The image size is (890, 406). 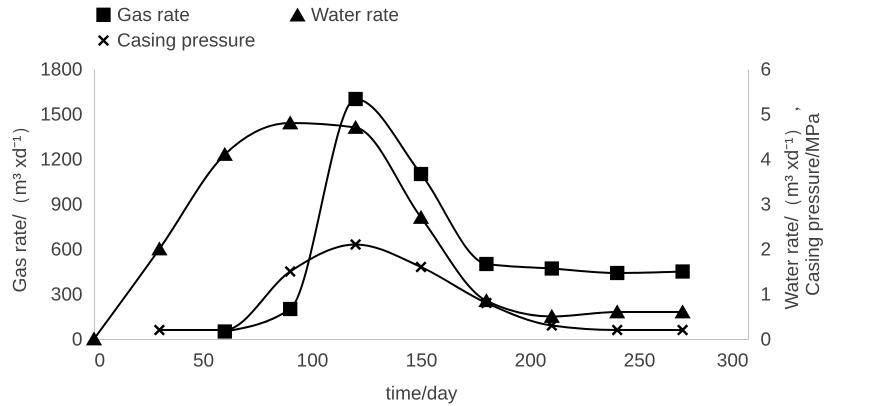 What do you see at coordinates (153, 15) in the screenshot?
I see `legend-label: Gas rate` at bounding box center [153, 15].